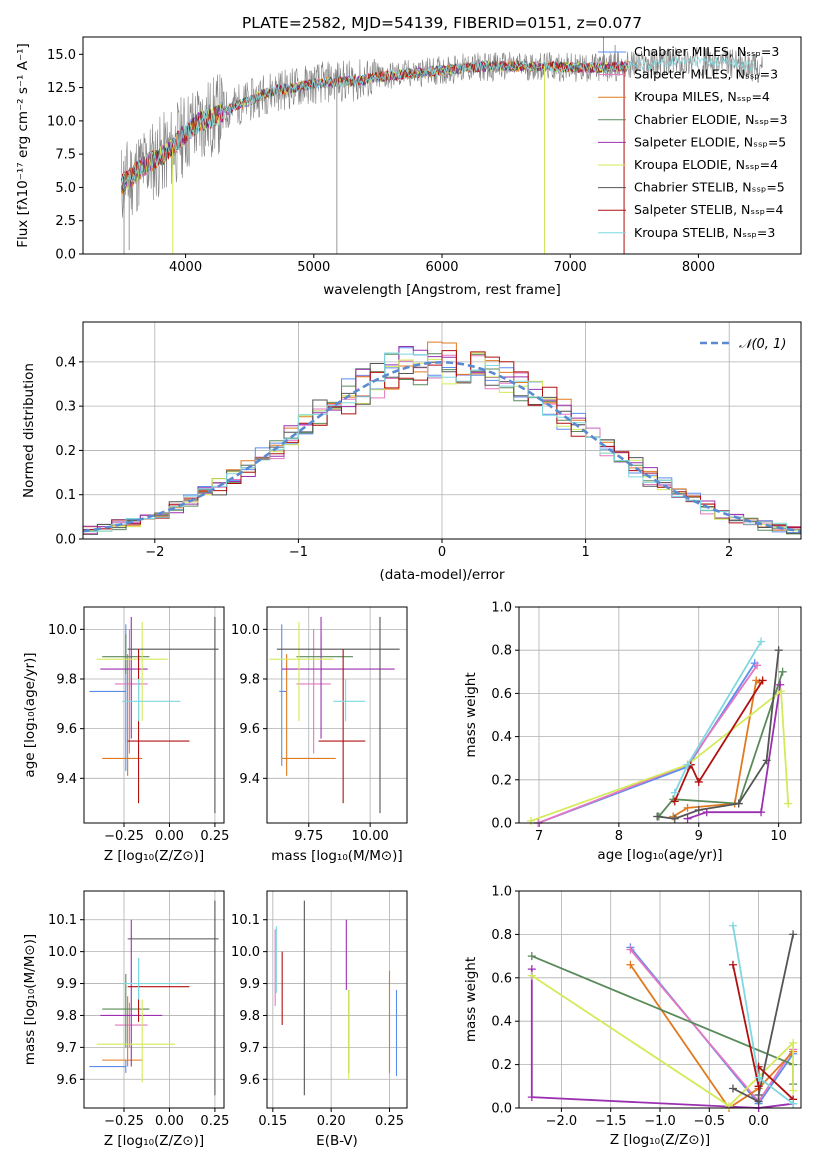 The height and width of the screenshot is (1170, 819). I want to click on x-axis-label: mass [log₁₀(M/M⊙)], so click(336, 856).